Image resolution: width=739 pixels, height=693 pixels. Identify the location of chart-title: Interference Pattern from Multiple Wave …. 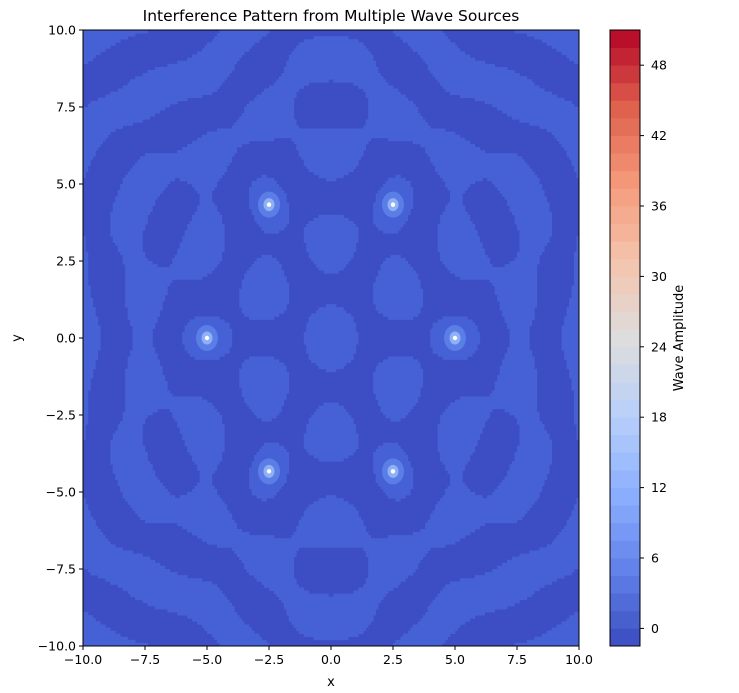
(331, 16).